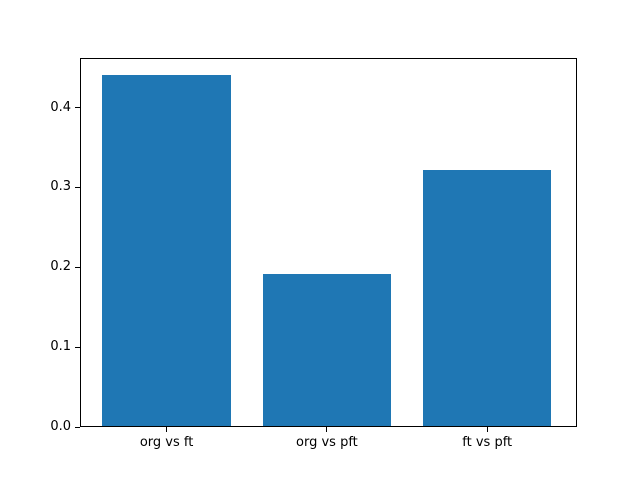  What do you see at coordinates (60, 107) in the screenshot?
I see `y-tick-label: 0.4` at bounding box center [60, 107].